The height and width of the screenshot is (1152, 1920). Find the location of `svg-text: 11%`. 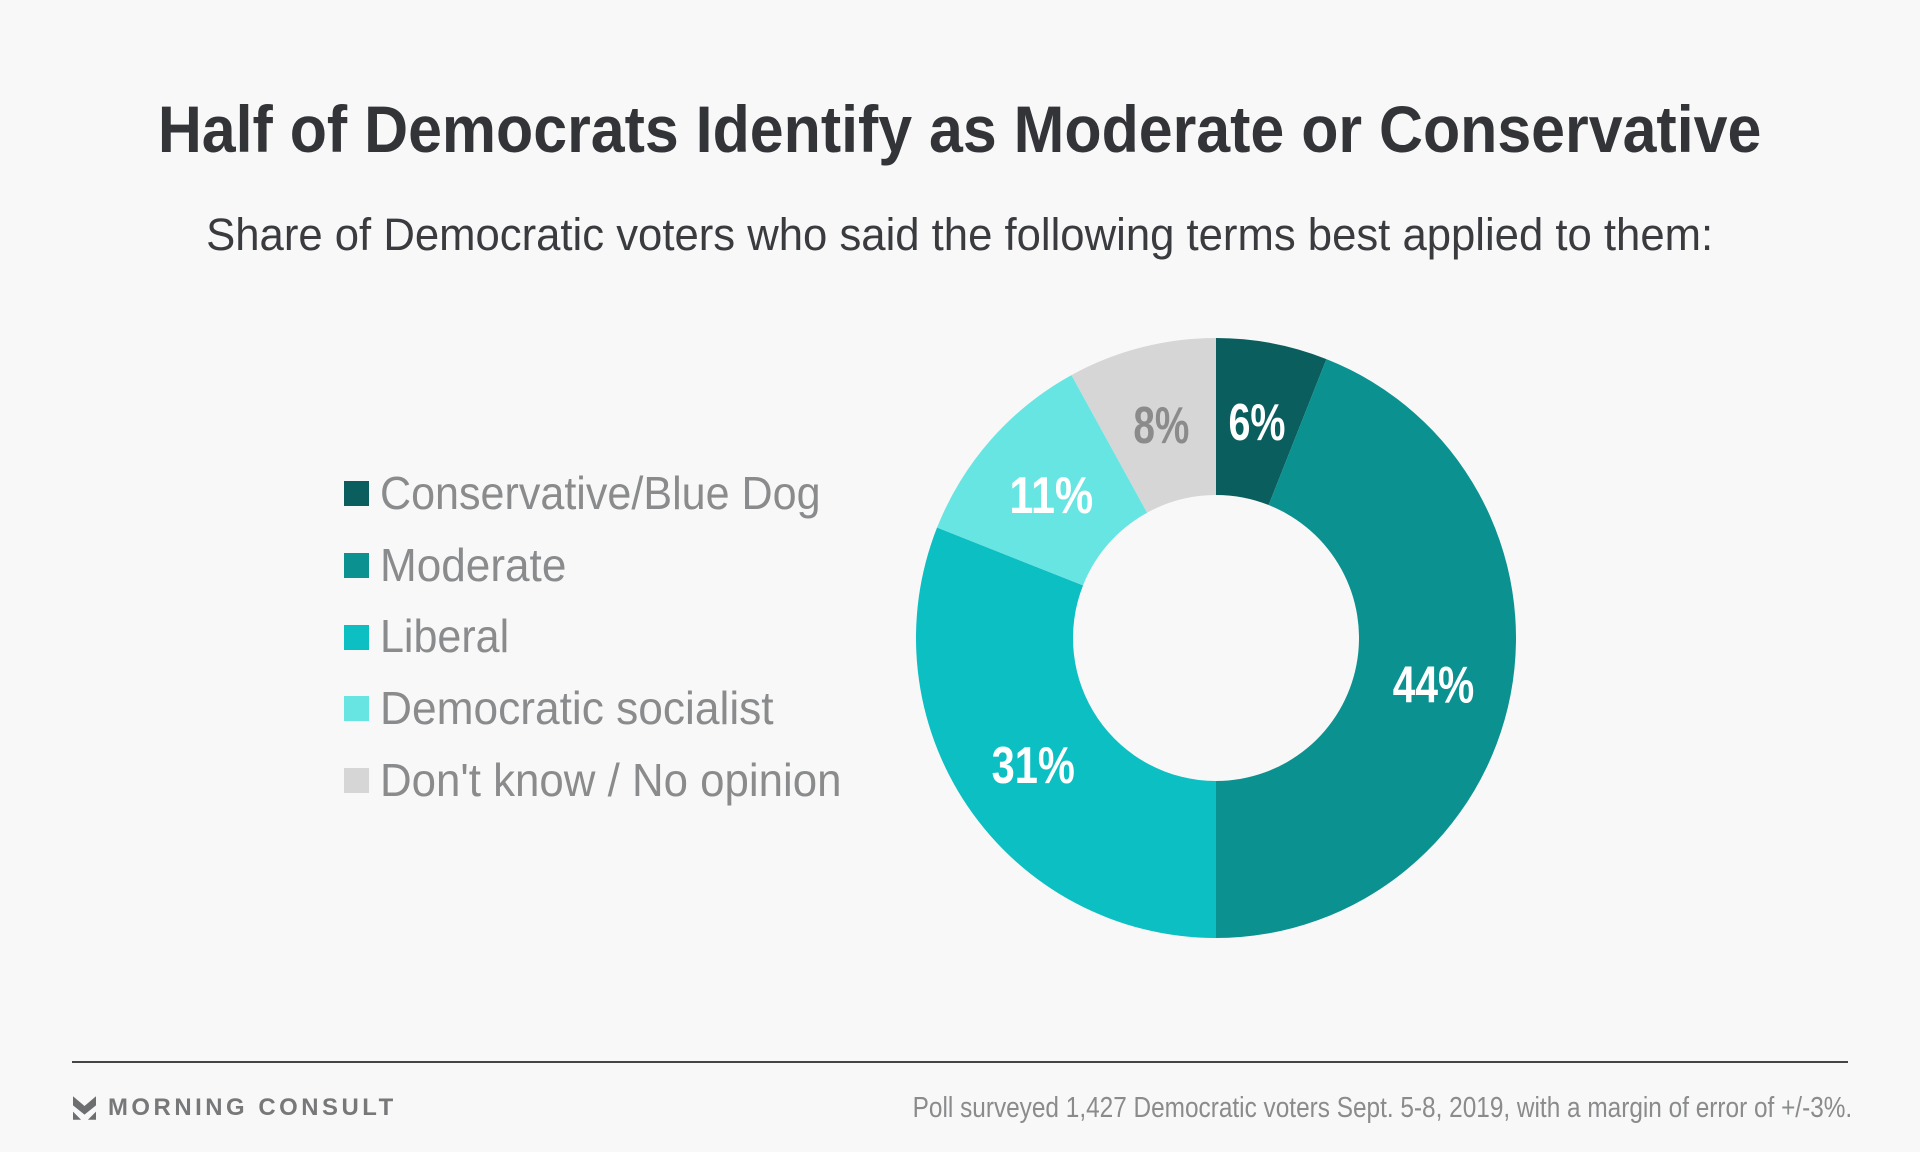

svg-text: 11% is located at coordinates (1051, 495).